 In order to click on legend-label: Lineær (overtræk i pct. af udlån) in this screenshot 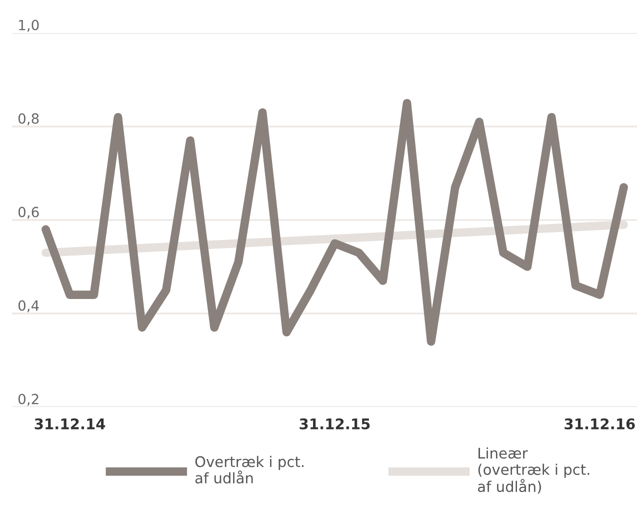, I will do `click(534, 470)`.